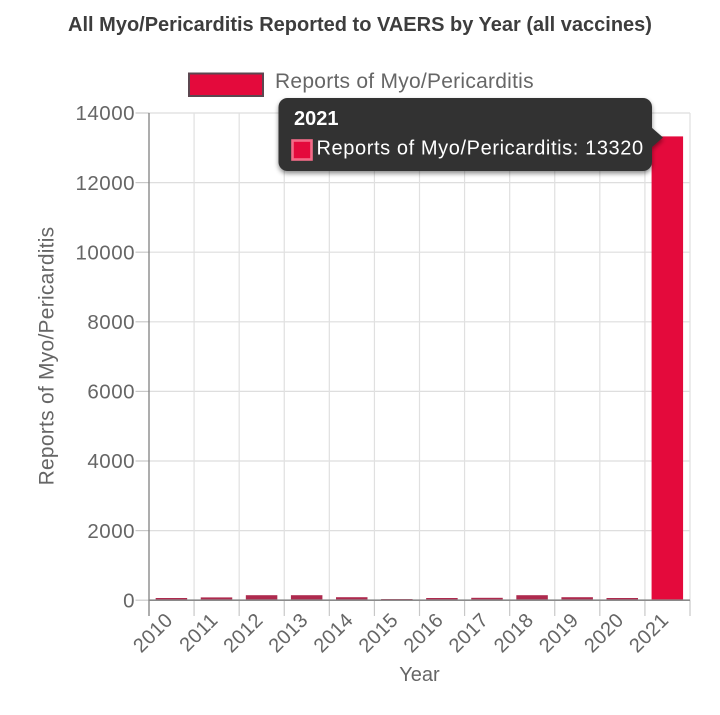  What do you see at coordinates (316, 119) in the screenshot?
I see `svg-text: 2021` at bounding box center [316, 119].